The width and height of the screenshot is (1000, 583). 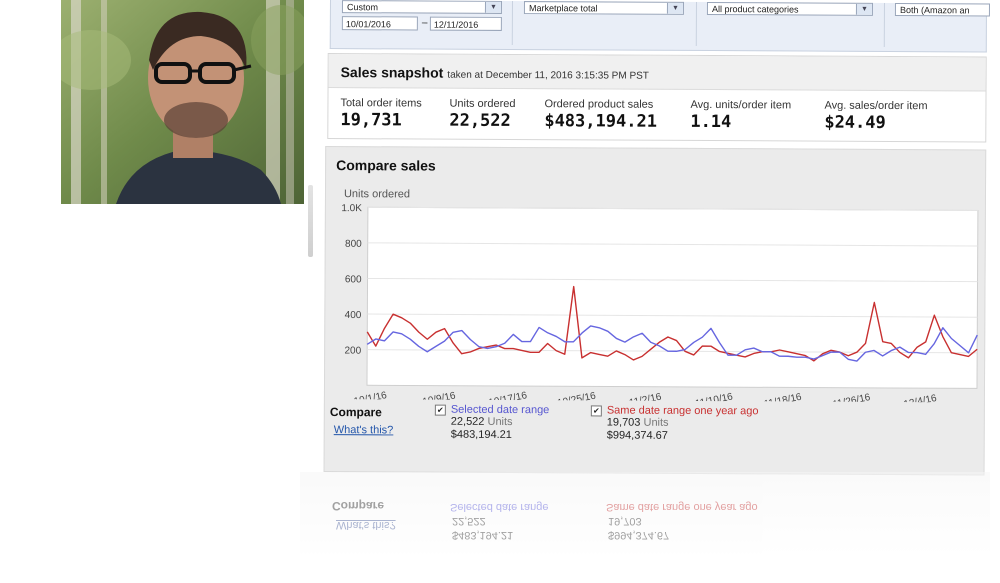 I want to click on x-tick-label: 10/25/16, so click(x=576, y=396).